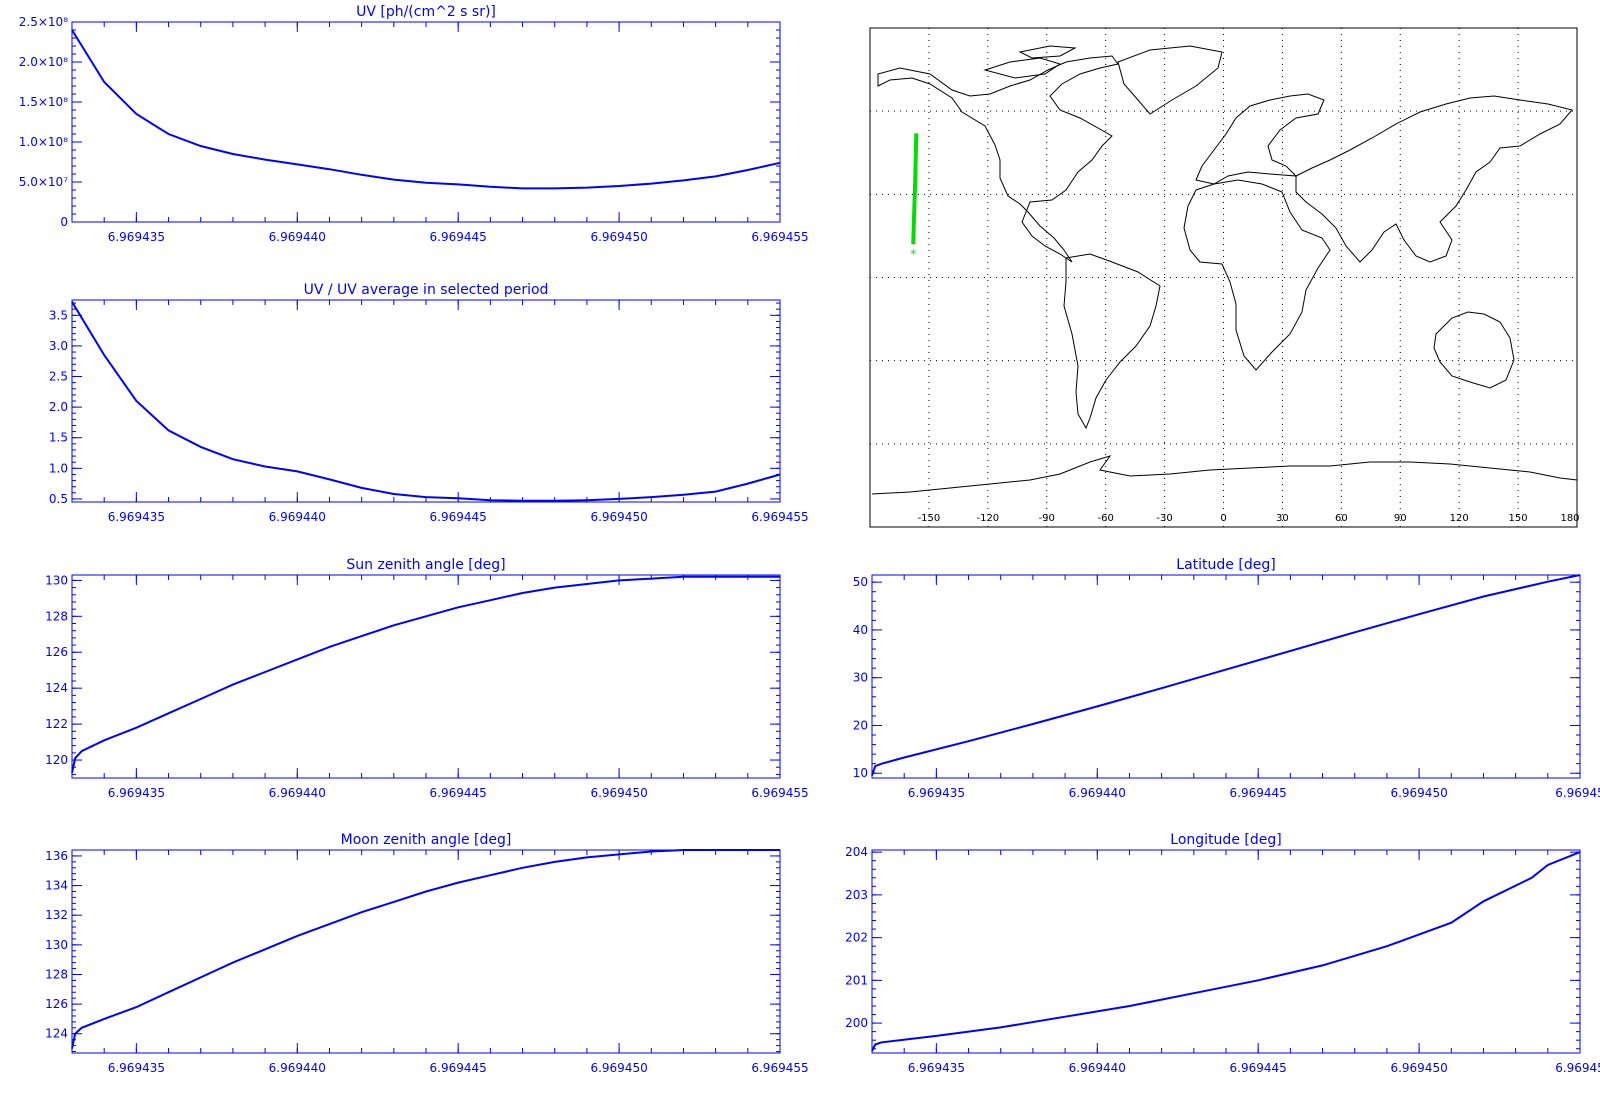  Describe the element at coordinates (1260, 139) in the screenshot. I see `europe-outline` at that location.